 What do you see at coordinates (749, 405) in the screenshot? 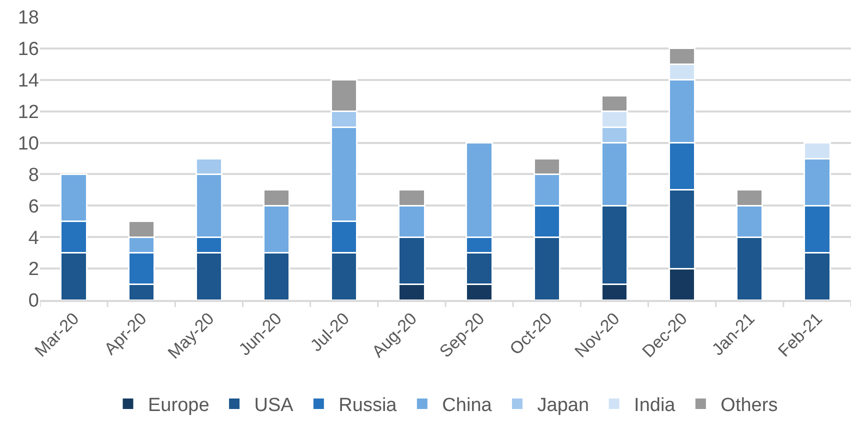
I see `legend-label: Others` at bounding box center [749, 405].